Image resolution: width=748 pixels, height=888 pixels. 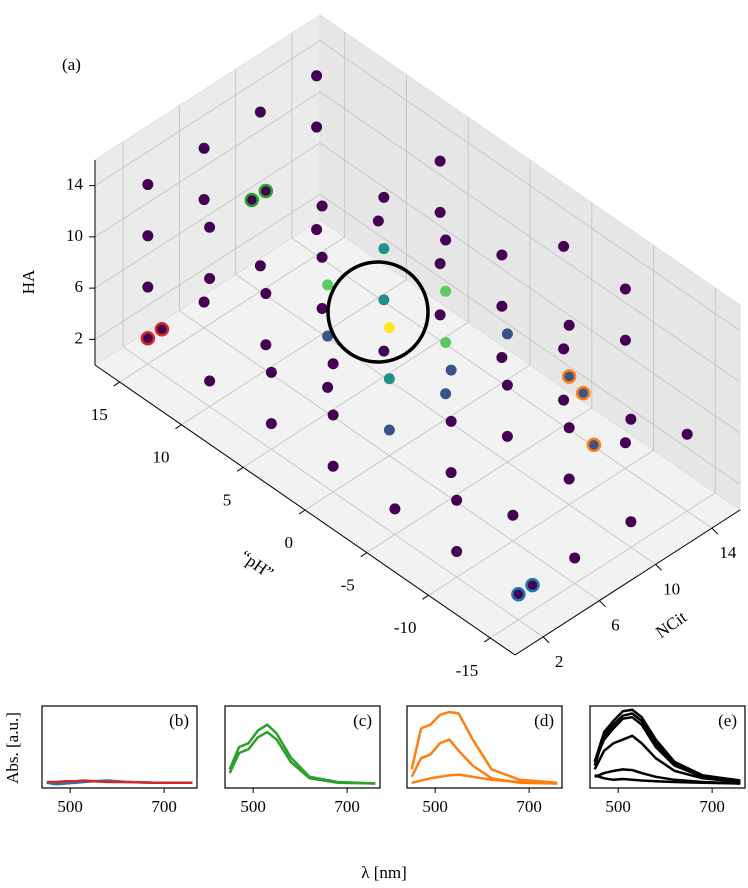 I want to click on panel-label: (b), so click(x=179, y=720).